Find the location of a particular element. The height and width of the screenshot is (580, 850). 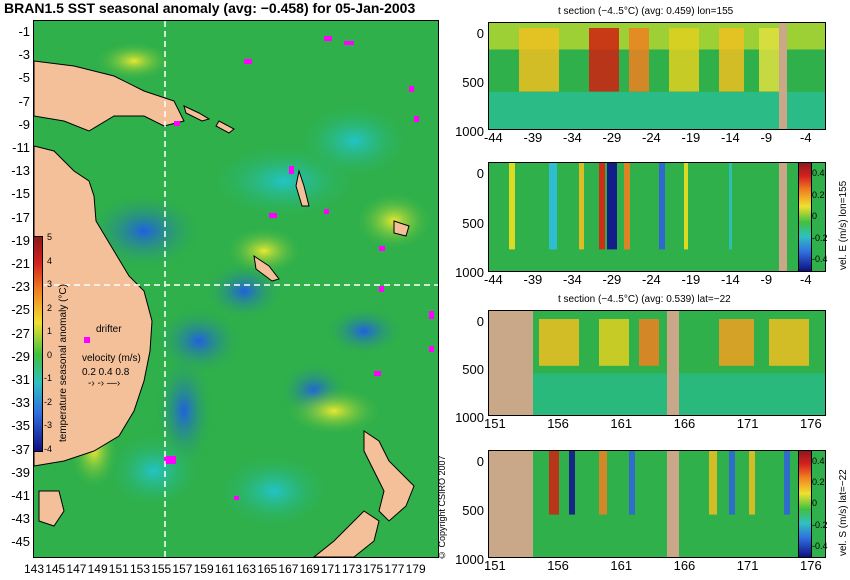

section-plot is located at coordinates (657, 504).